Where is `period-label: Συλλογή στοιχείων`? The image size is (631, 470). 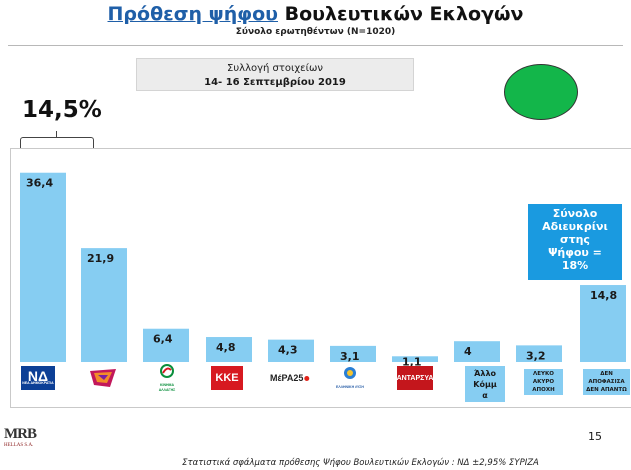
period-label: Συλλογή στοιχείων is located at coordinates (275, 68).